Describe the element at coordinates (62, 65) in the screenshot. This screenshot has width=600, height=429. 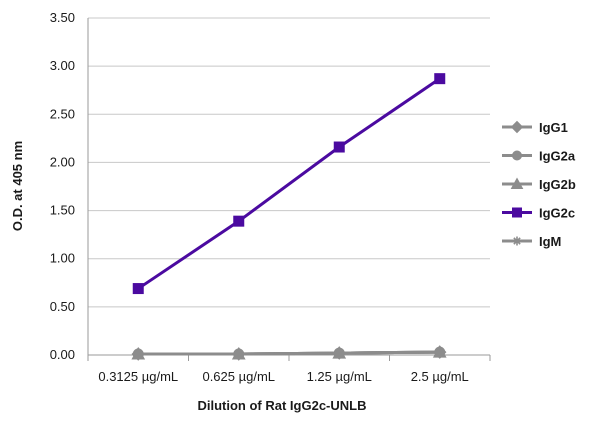
I see `y-tick-label: 3.00` at that location.